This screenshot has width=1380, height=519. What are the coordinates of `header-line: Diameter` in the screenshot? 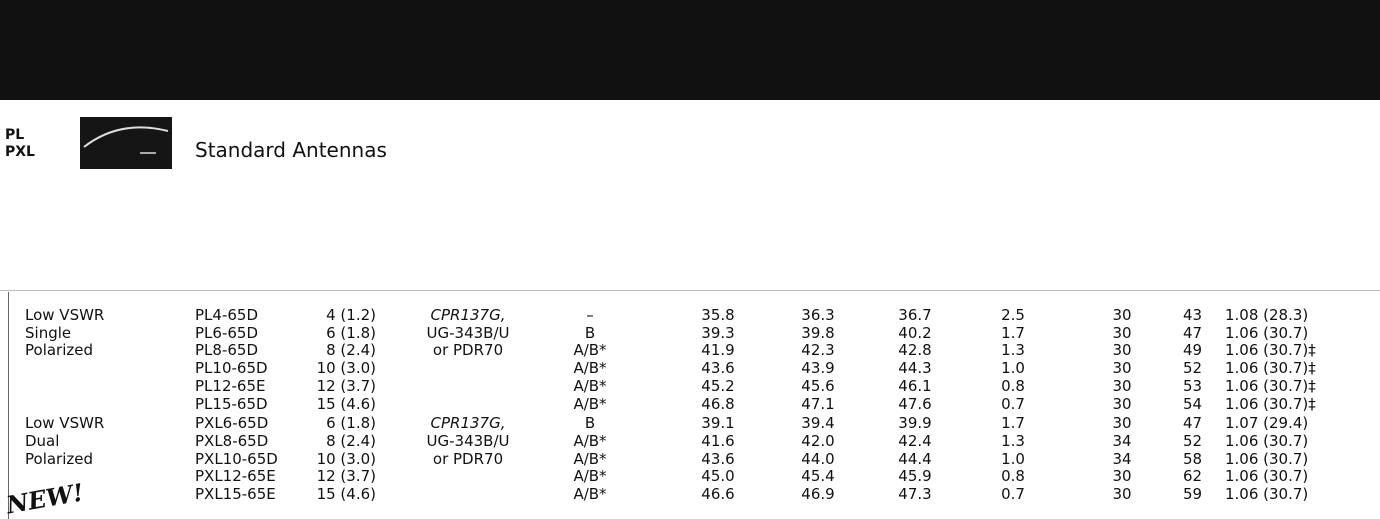 It's located at (360, 482).